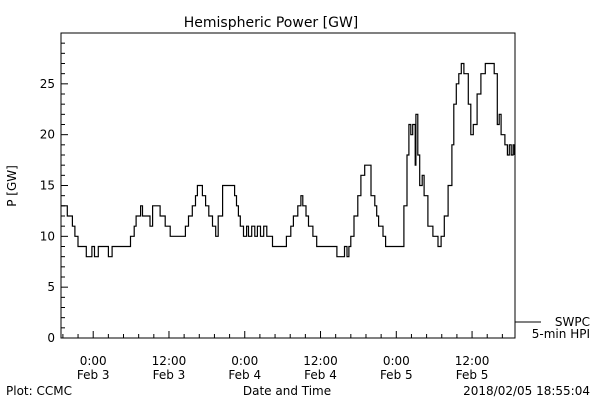  What do you see at coordinates (47, 186) in the screenshot?
I see `y-tick-label: 15` at bounding box center [47, 186].